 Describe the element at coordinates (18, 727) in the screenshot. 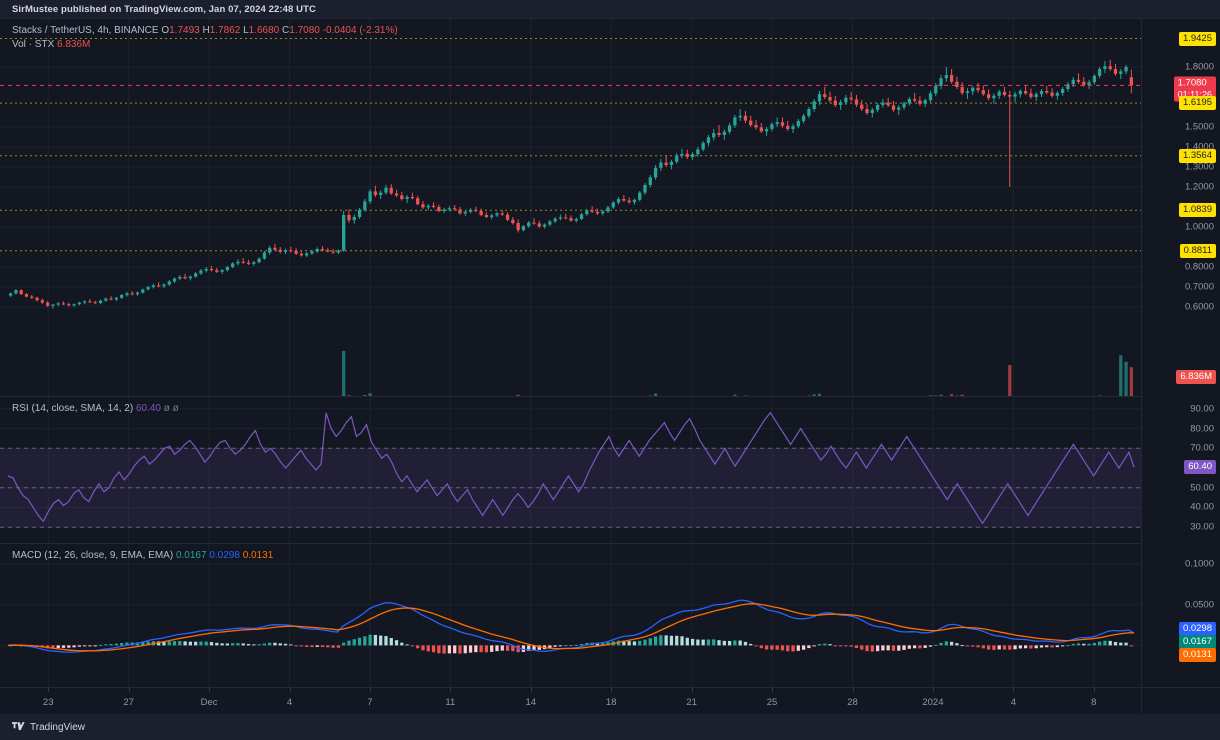

I see `tradingview-logo-icon` at that location.